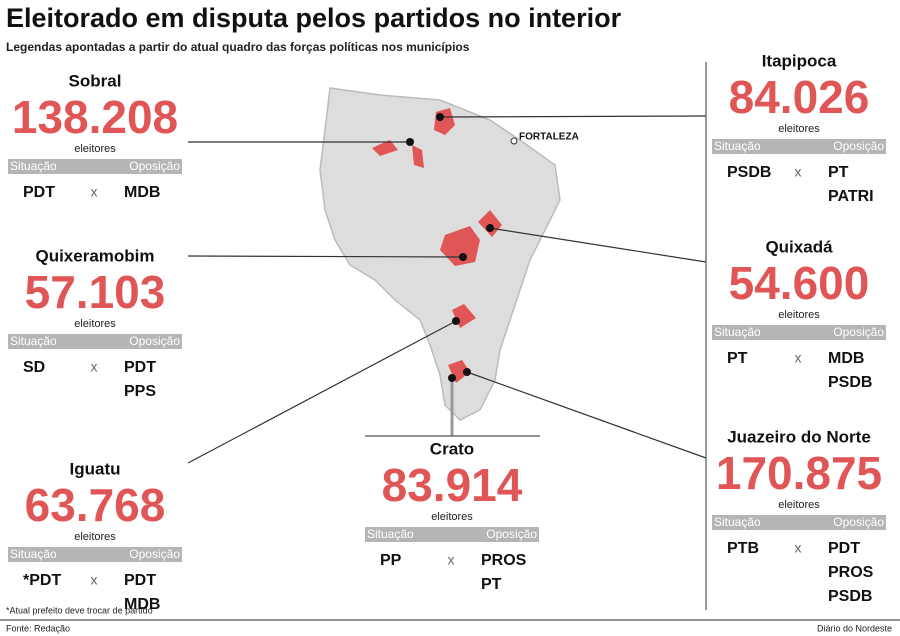 Image resolution: width=900 pixels, height=636 pixels. Describe the element at coordinates (39, 192) in the screenshot. I see `situacao-party: PDT` at that location.